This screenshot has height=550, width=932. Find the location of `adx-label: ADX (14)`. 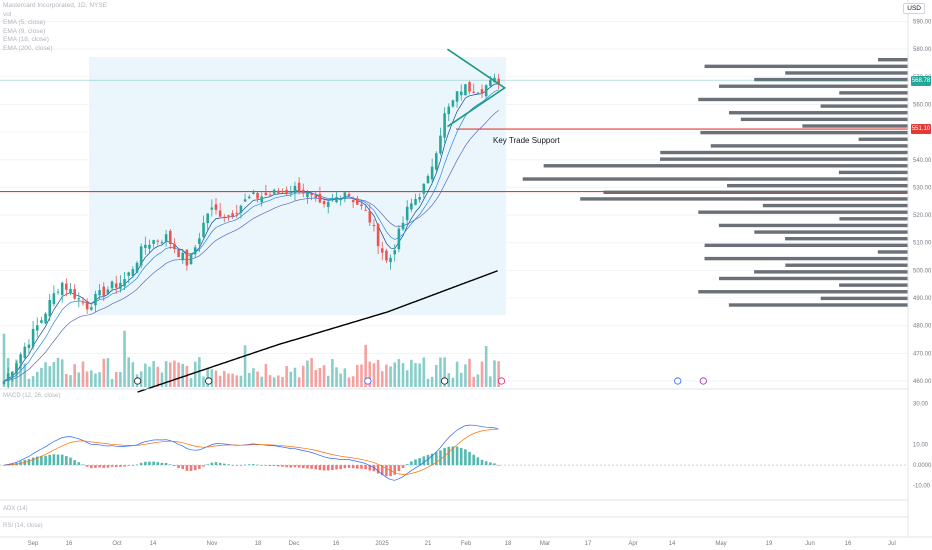

adx-label: ADX (14) is located at coordinates (15, 509).